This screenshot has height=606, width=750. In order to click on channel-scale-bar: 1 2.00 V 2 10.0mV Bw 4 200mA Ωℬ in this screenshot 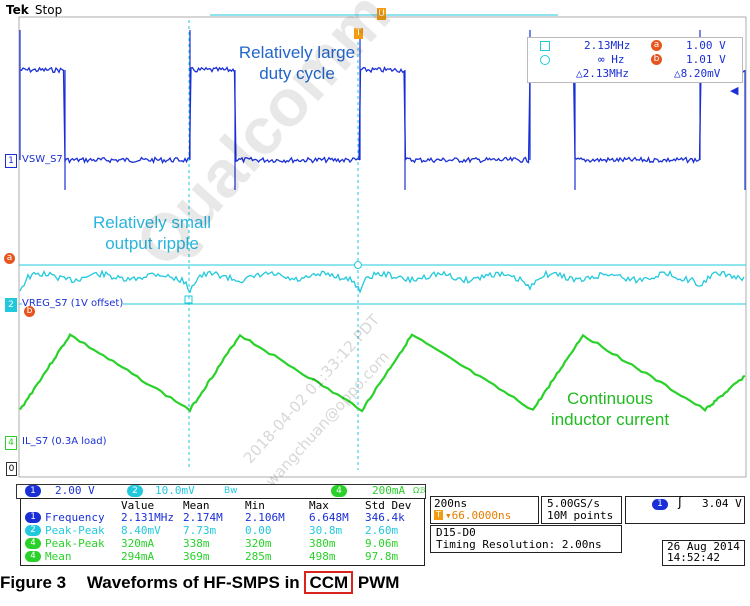, I will do `click(221, 491)`.